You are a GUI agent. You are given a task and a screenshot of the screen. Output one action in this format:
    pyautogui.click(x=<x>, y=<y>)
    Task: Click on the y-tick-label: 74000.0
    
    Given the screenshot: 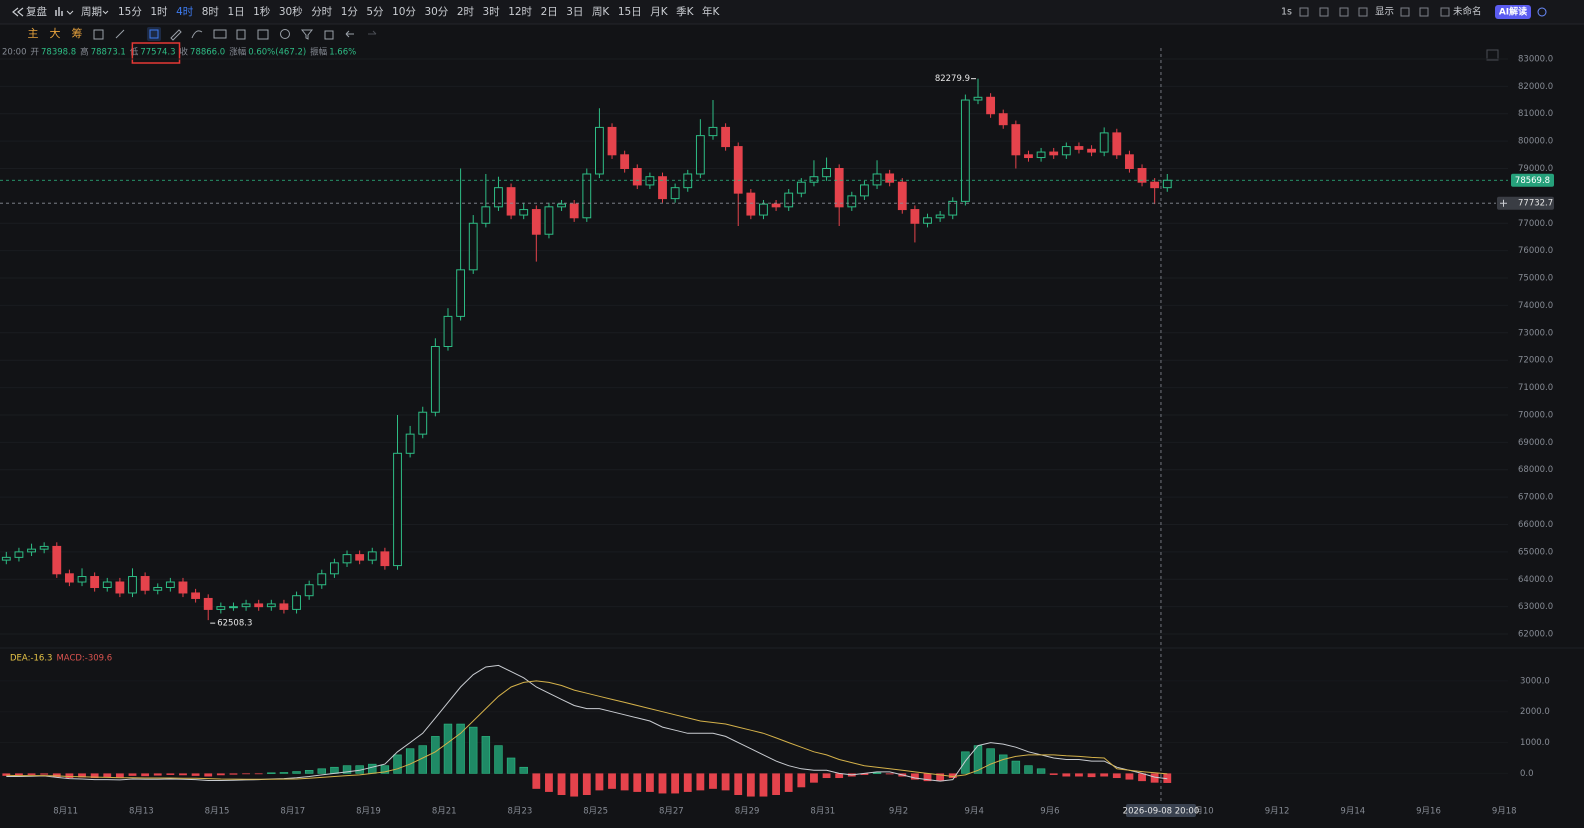 What is the action you would take?
    pyautogui.click(x=1535, y=306)
    